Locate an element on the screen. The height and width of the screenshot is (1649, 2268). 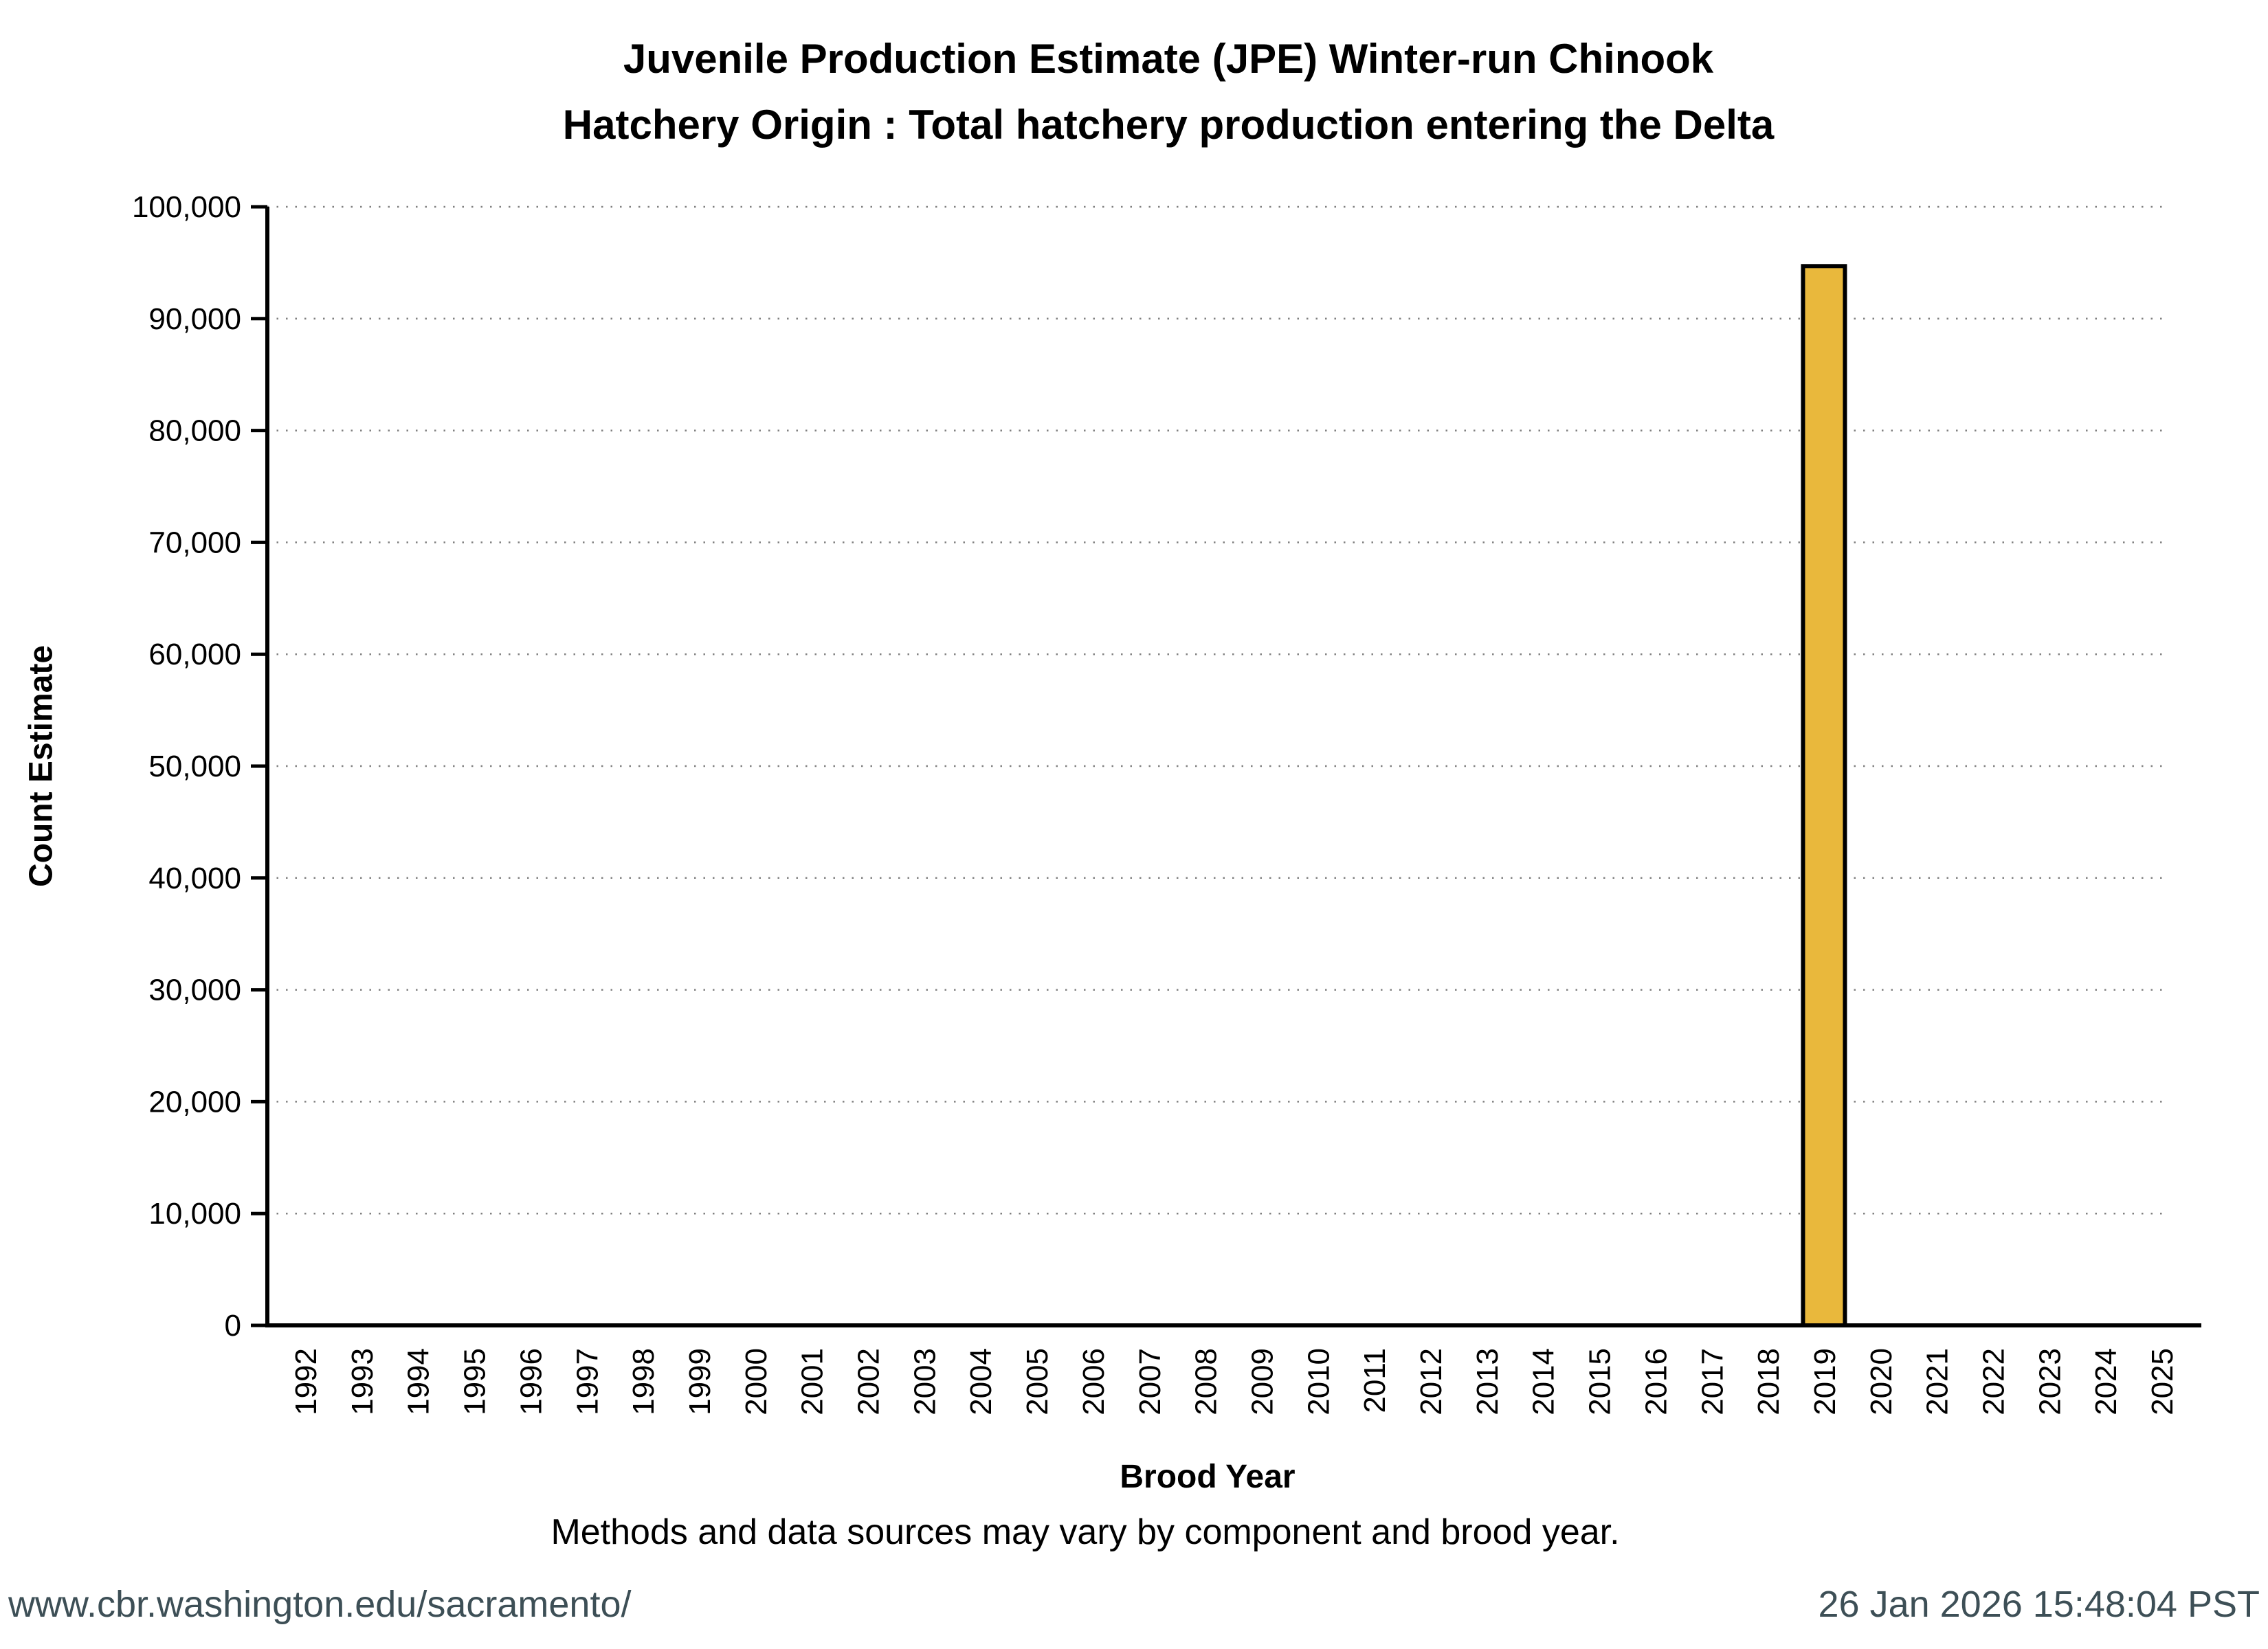
y-tick-label: 0 is located at coordinates (233, 1326).